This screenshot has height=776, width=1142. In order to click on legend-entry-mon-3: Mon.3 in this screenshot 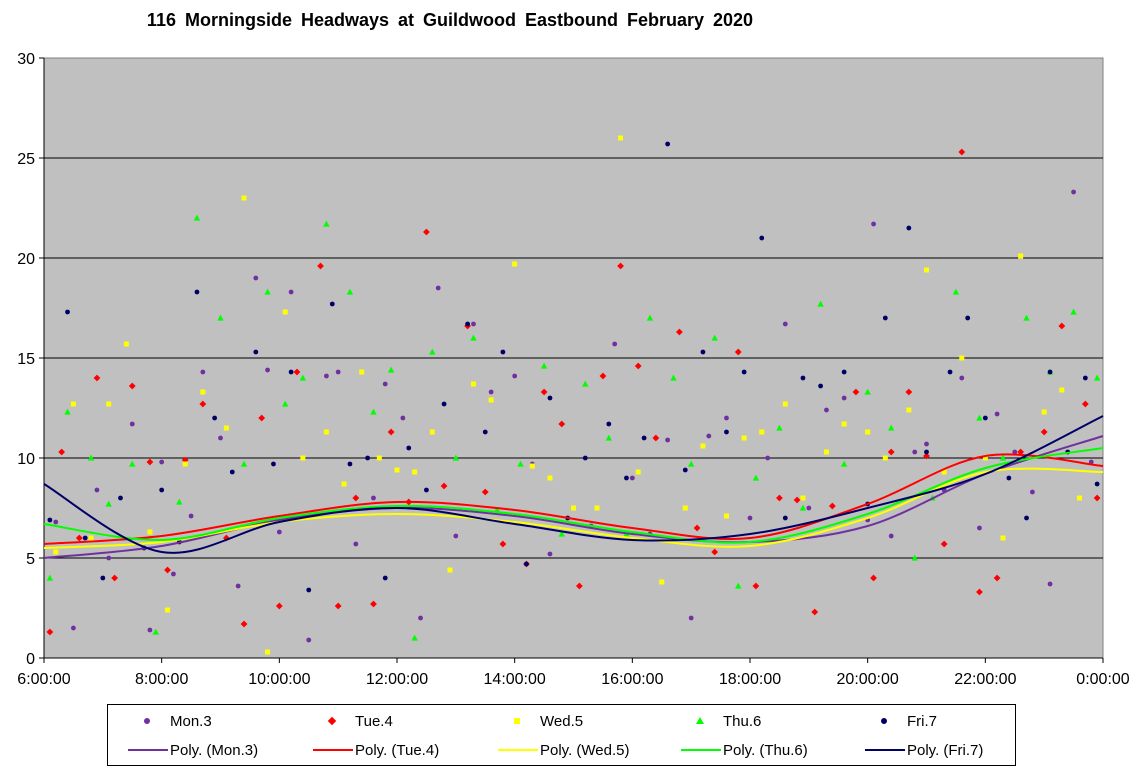, I will do `click(160, 721)`.